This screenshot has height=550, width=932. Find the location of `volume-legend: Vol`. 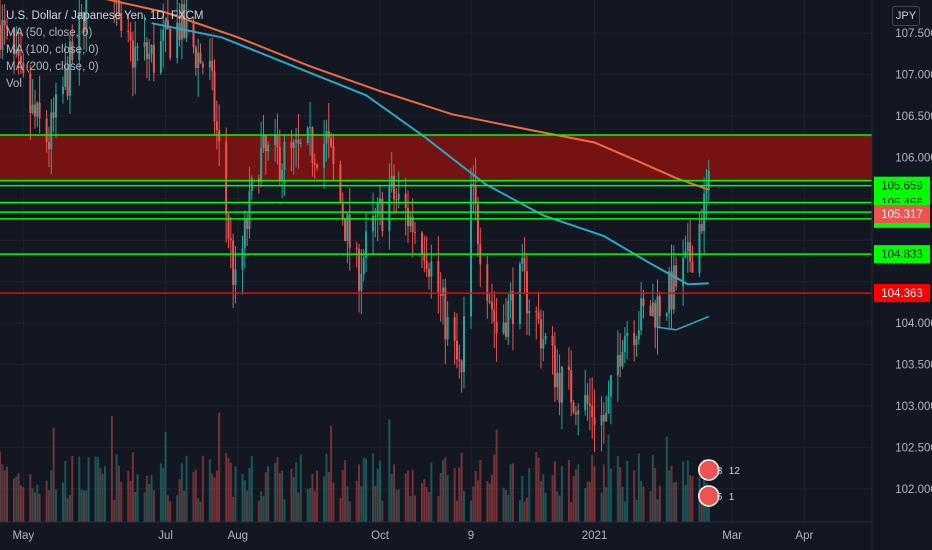

volume-legend: Vol is located at coordinates (14, 84).